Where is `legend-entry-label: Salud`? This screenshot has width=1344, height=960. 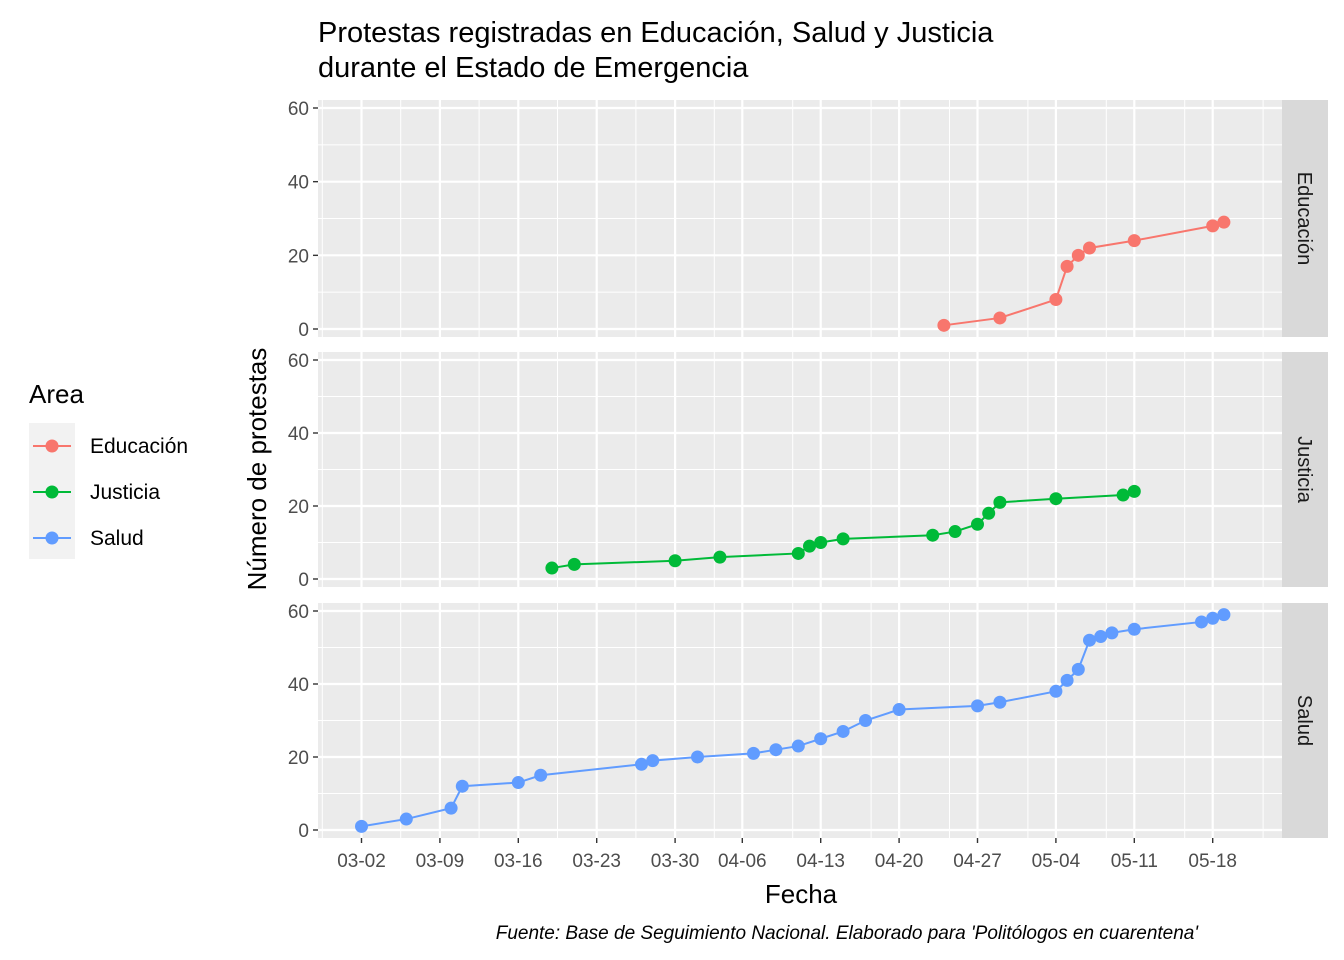 legend-entry-label: Salud is located at coordinates (117, 538).